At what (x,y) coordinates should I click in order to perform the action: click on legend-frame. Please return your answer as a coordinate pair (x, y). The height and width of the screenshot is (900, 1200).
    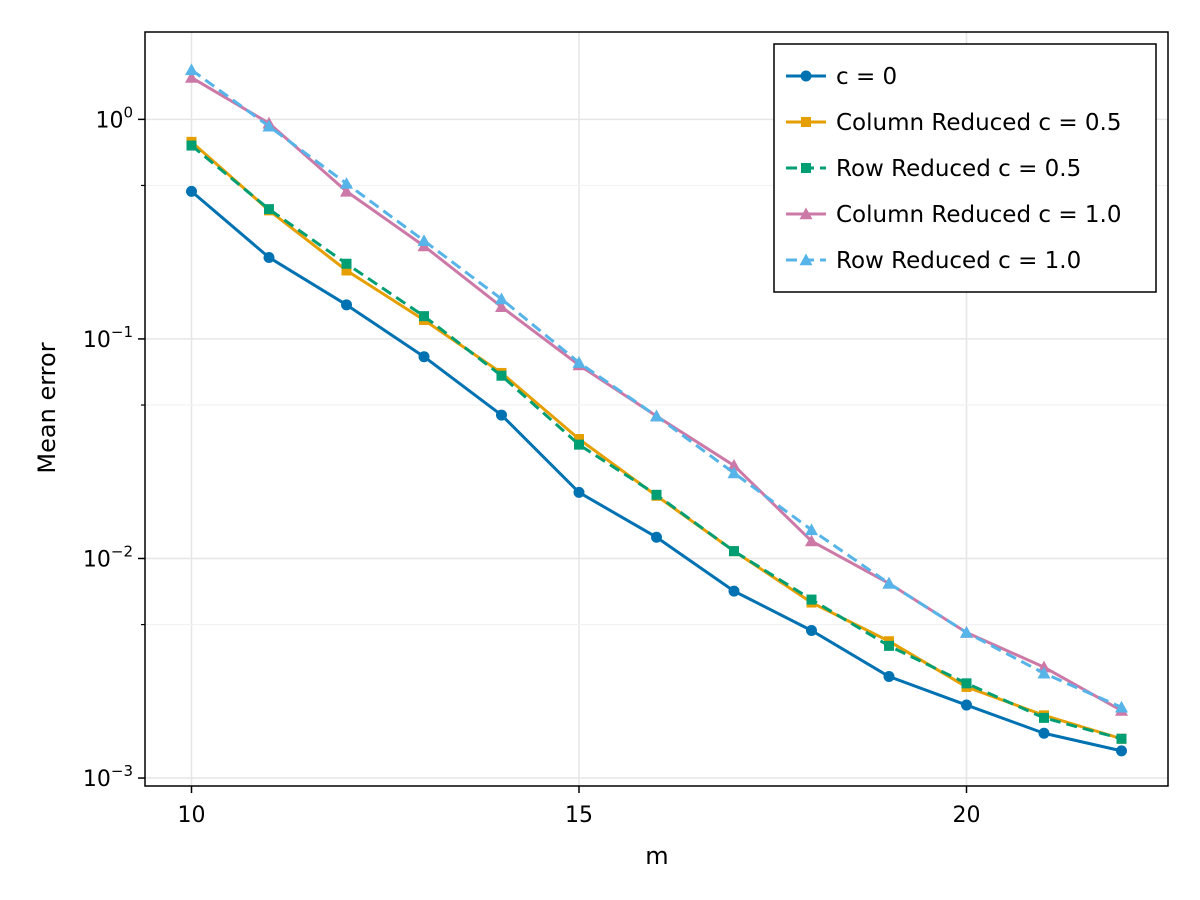
    Looking at the image, I should click on (965, 168).